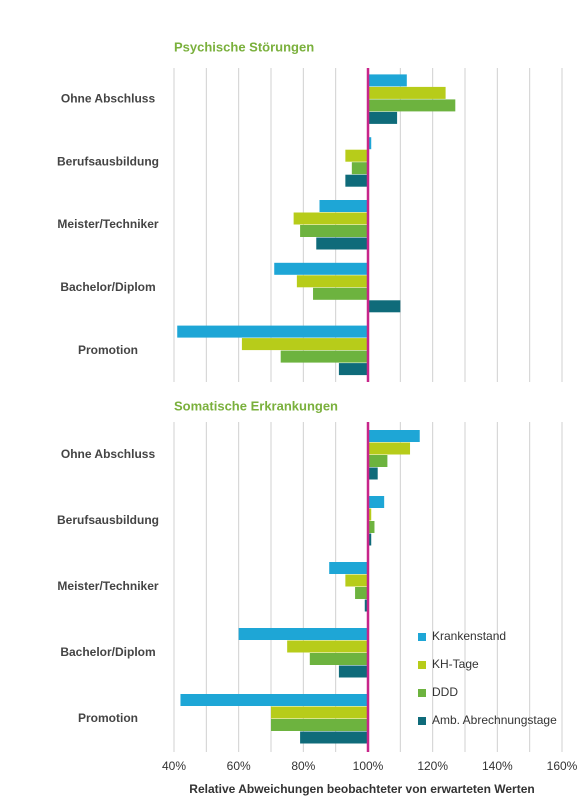 This screenshot has height=810, width=580. I want to click on x-tick-label: 40%, so click(174, 766).